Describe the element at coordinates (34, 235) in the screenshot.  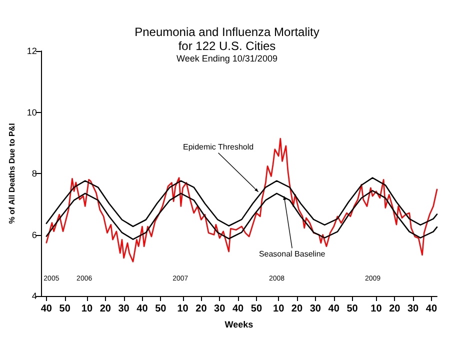
I see `y-tick-label: 6` at that location.